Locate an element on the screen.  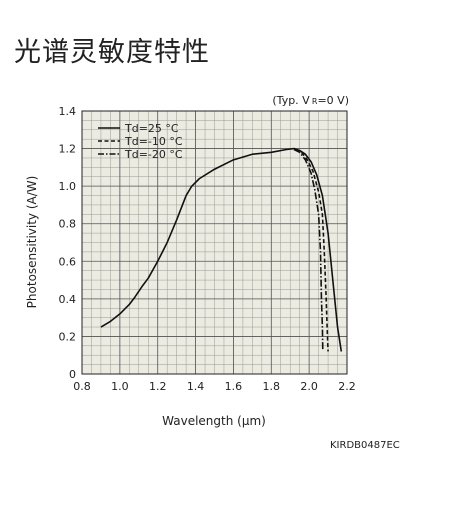
page-title: 光谱灵敏度特性 is located at coordinates (112, 52).